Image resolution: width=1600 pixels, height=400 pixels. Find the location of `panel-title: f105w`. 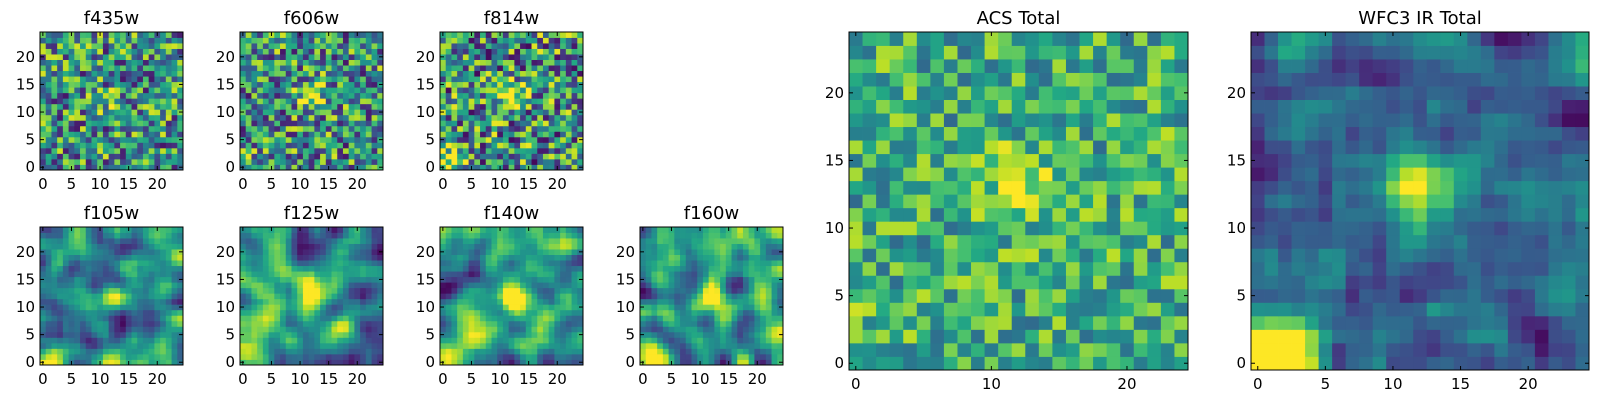

panel-title: f105w is located at coordinates (111, 213).